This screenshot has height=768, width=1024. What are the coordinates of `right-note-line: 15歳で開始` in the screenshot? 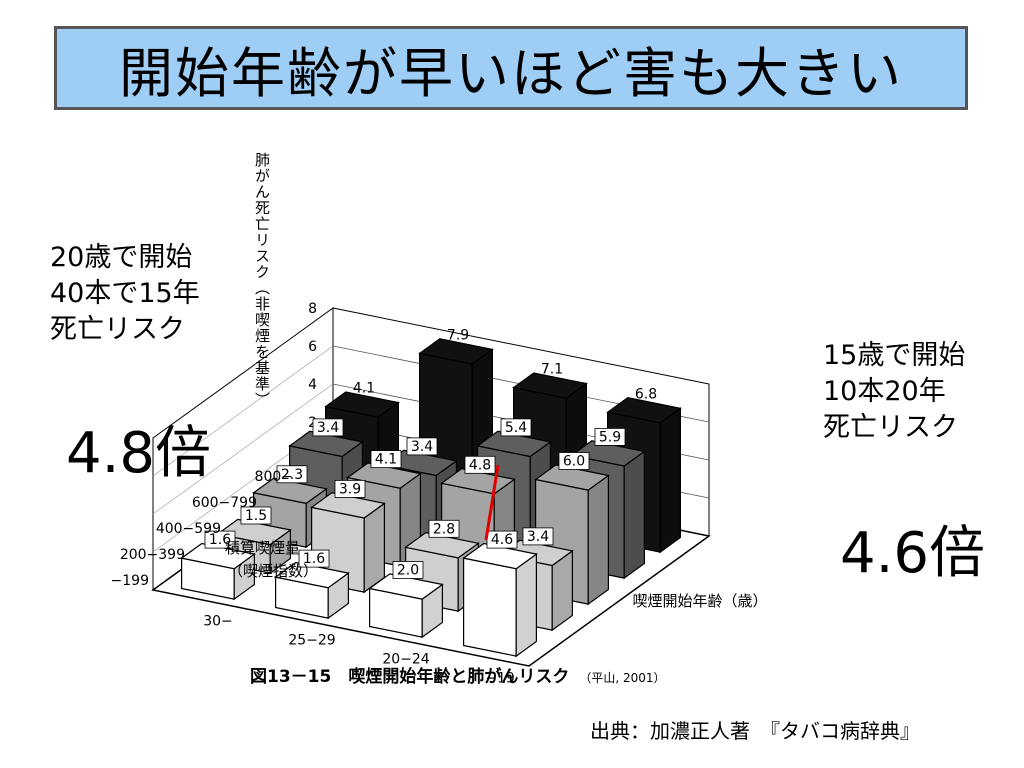 It's located at (894, 355).